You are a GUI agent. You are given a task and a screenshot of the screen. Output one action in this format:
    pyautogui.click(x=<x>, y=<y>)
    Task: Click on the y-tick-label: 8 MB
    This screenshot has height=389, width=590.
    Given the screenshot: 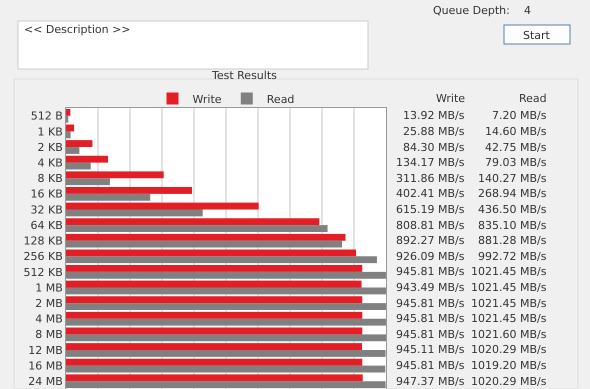 What is the action you would take?
    pyautogui.click(x=49, y=335)
    